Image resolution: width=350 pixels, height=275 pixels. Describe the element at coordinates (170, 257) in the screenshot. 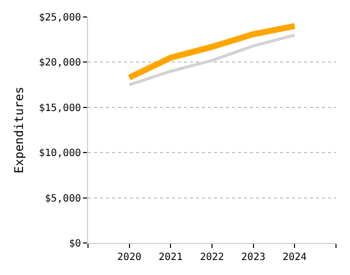

I see `x-tick-label: 2021` at that location.